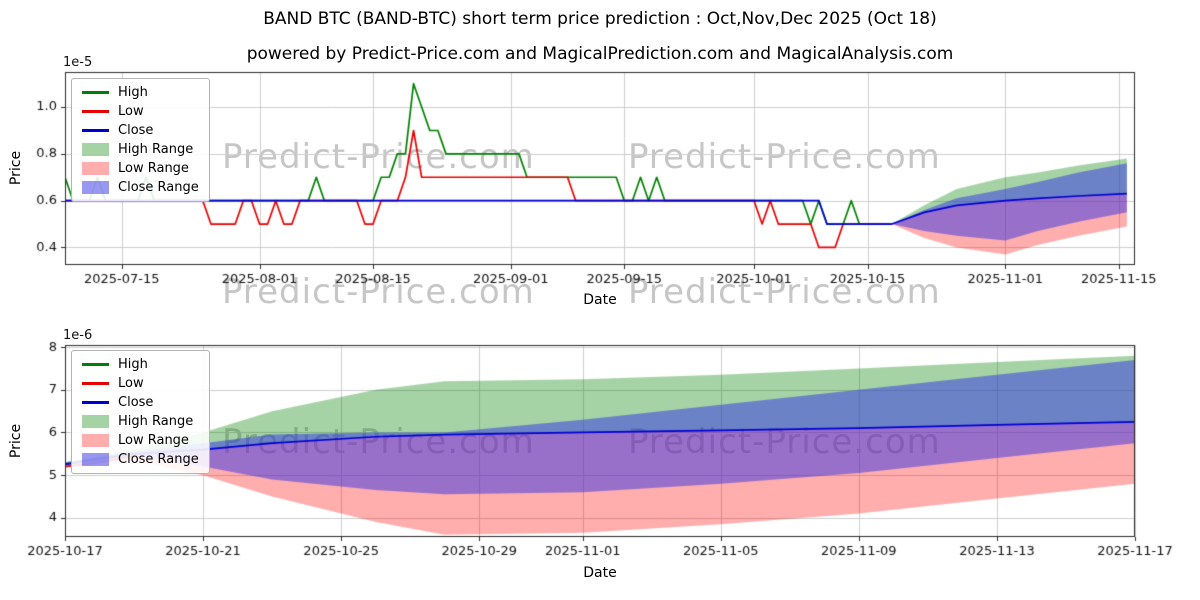  I want to click on top-axis-offset-text: 1e-5, so click(78, 62).